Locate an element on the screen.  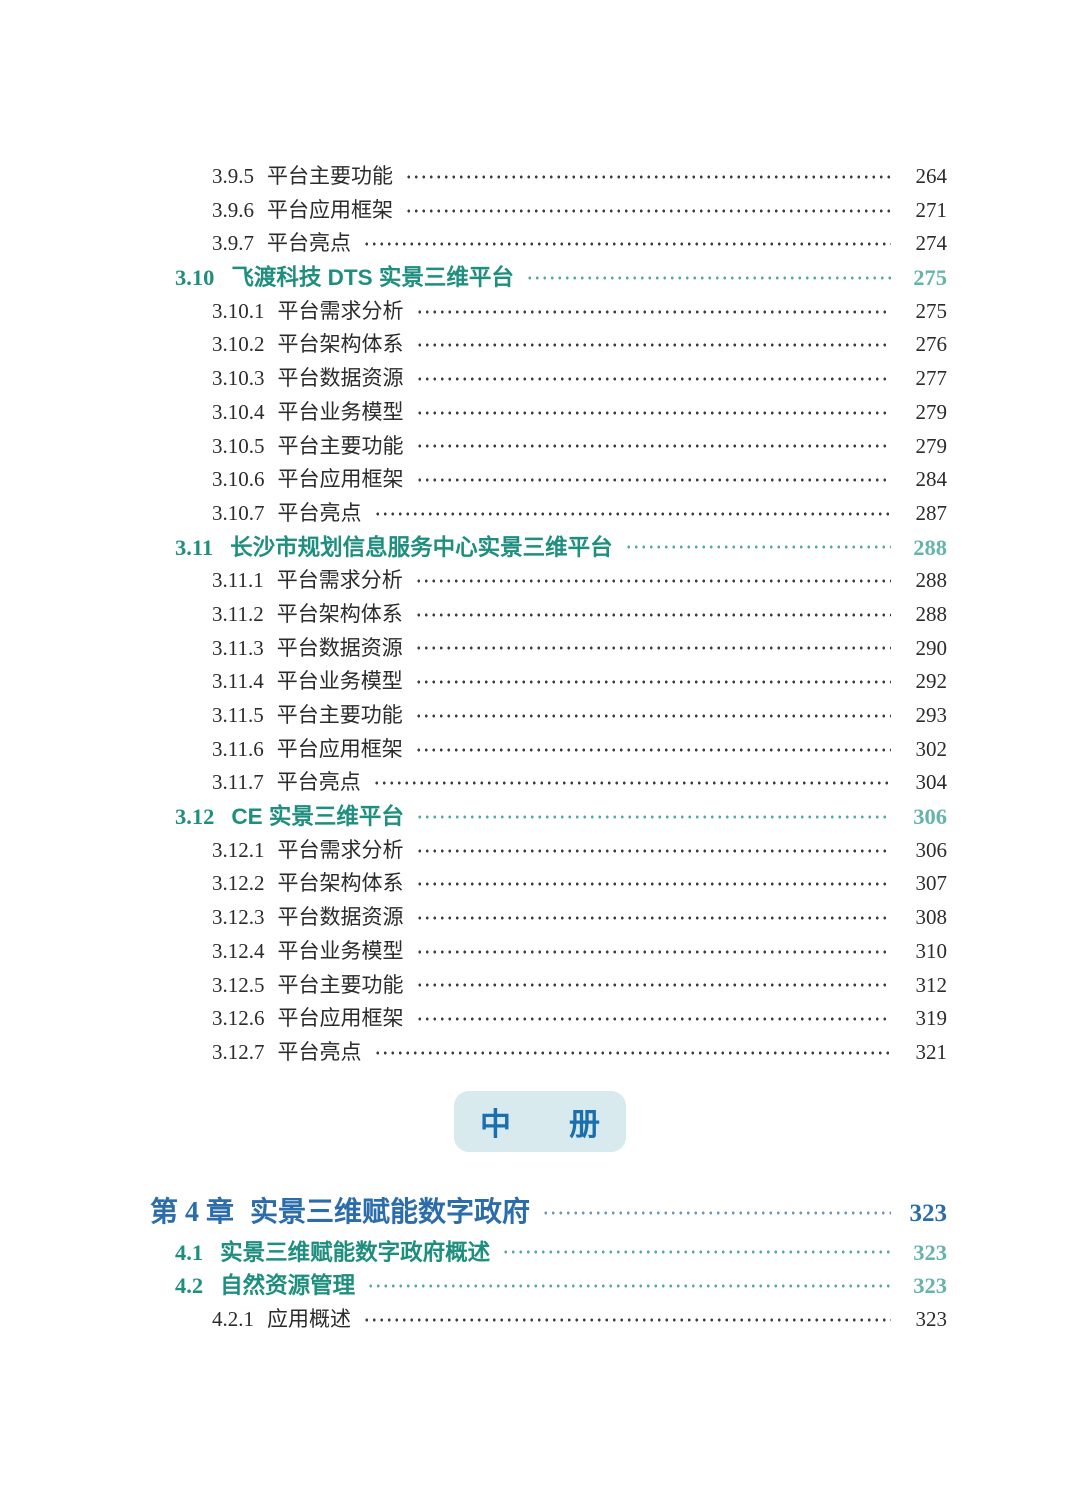
toc-entry-page-number: 319 is located at coordinates (931, 1018).